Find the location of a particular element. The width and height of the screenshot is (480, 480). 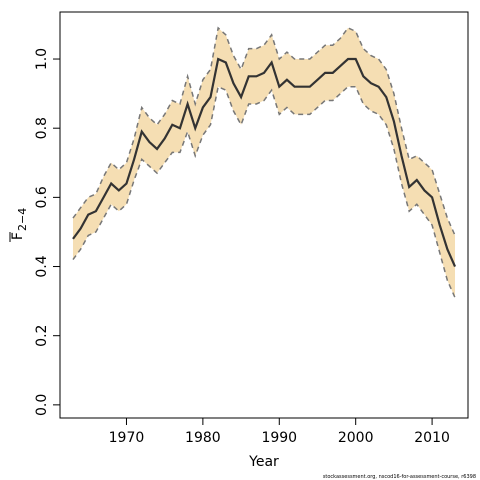

y-tick-label: 1.0 is located at coordinates (42, 59).